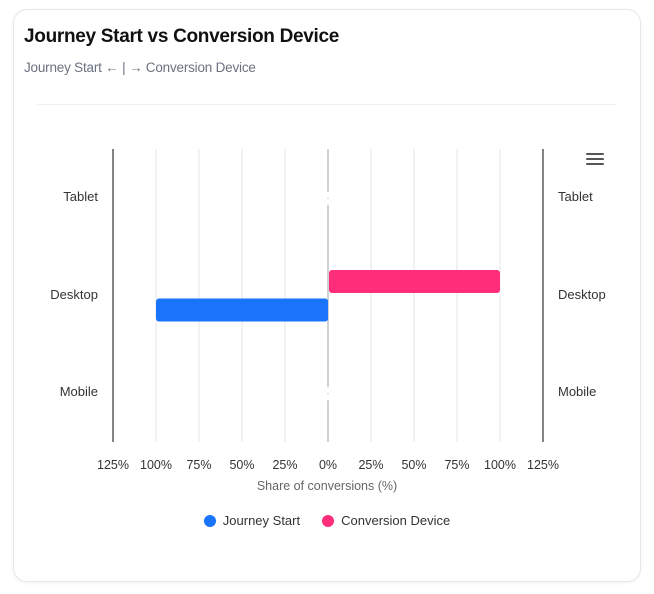 This screenshot has width=654, height=594. I want to click on category-label-left: Desktop, so click(74, 294).